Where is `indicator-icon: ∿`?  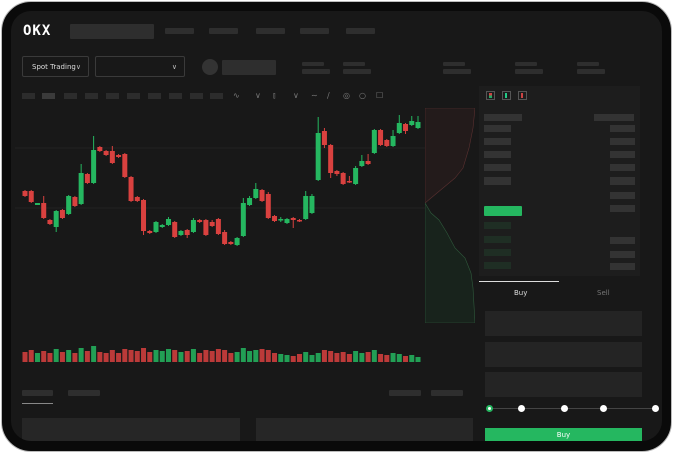 indicator-icon: ∿ is located at coordinates (236, 95).